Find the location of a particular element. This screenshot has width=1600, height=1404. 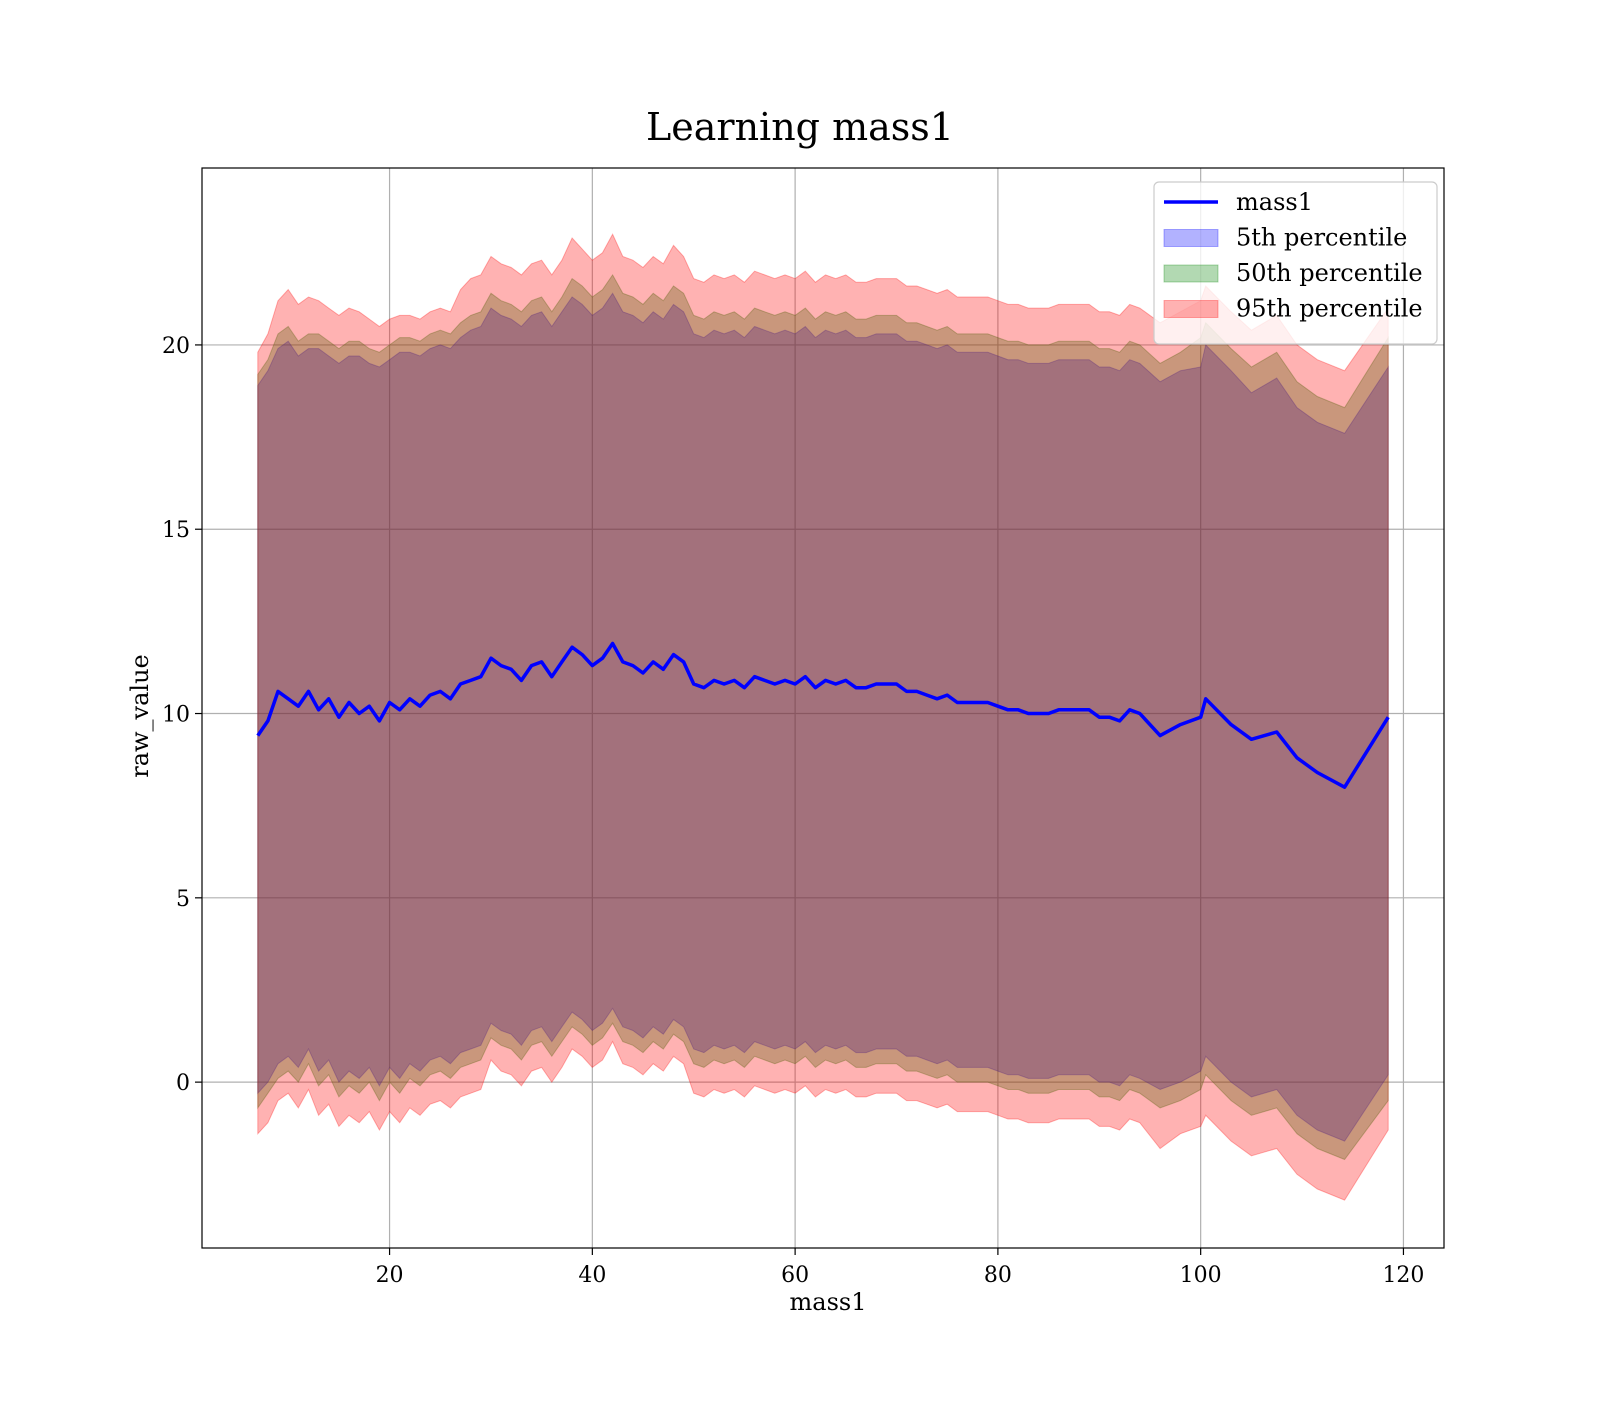

legend-label: 5th percentile is located at coordinates (1321, 238).